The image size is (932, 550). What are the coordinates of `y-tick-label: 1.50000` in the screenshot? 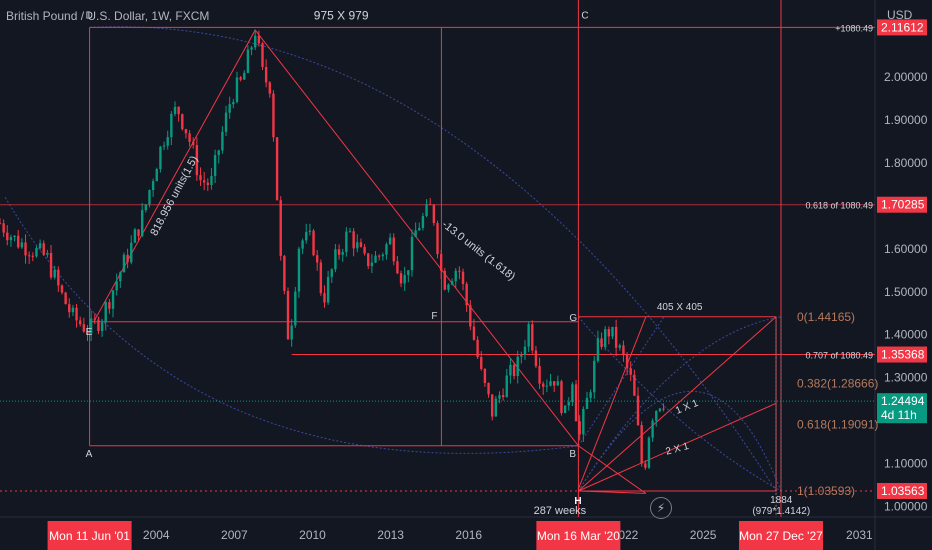 It's located at (906, 292).